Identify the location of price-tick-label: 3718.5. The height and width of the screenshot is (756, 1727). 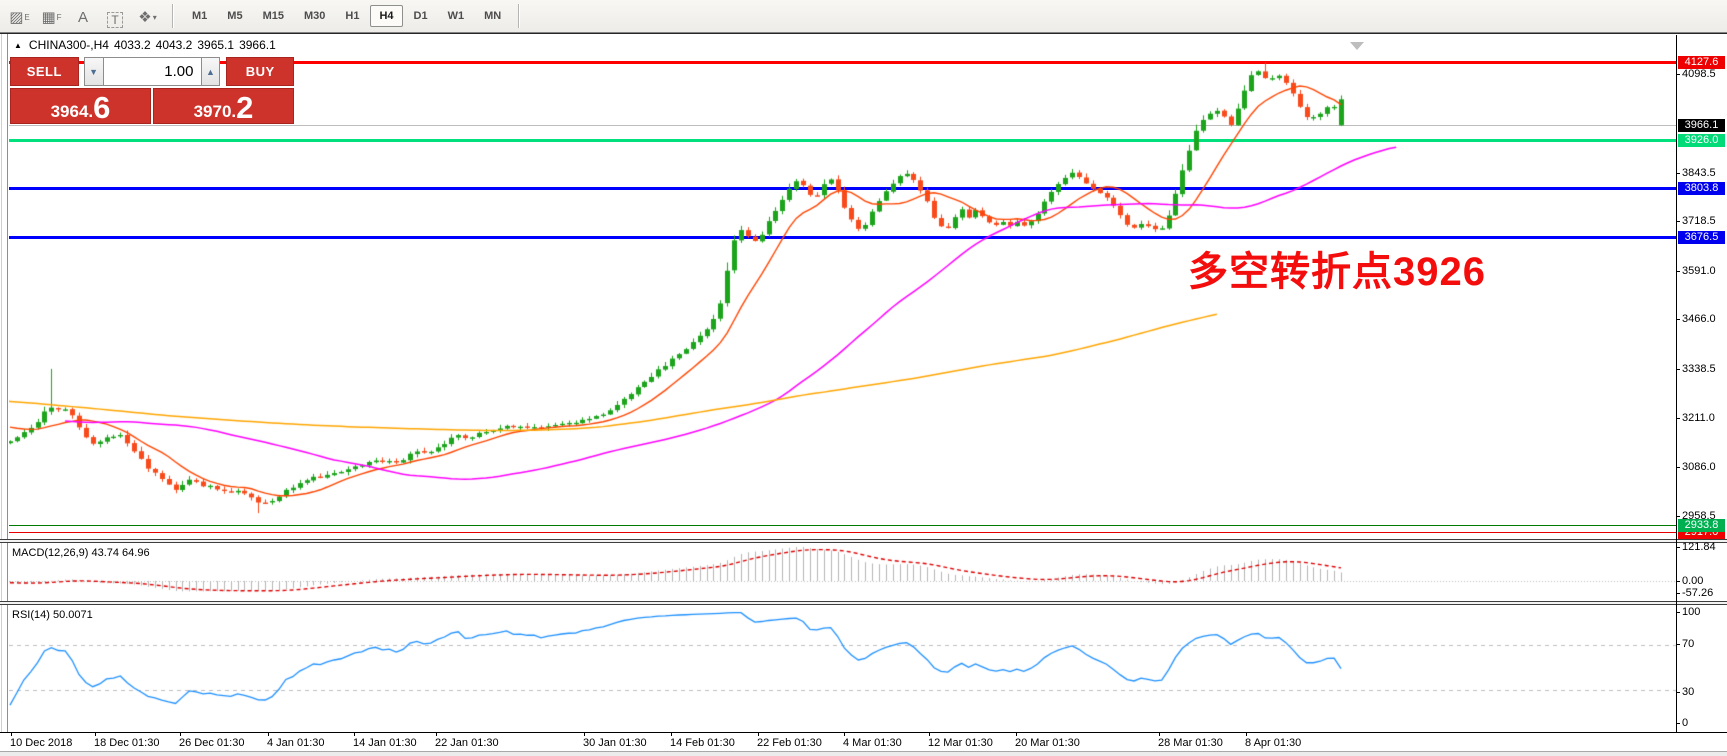
(1699, 221).